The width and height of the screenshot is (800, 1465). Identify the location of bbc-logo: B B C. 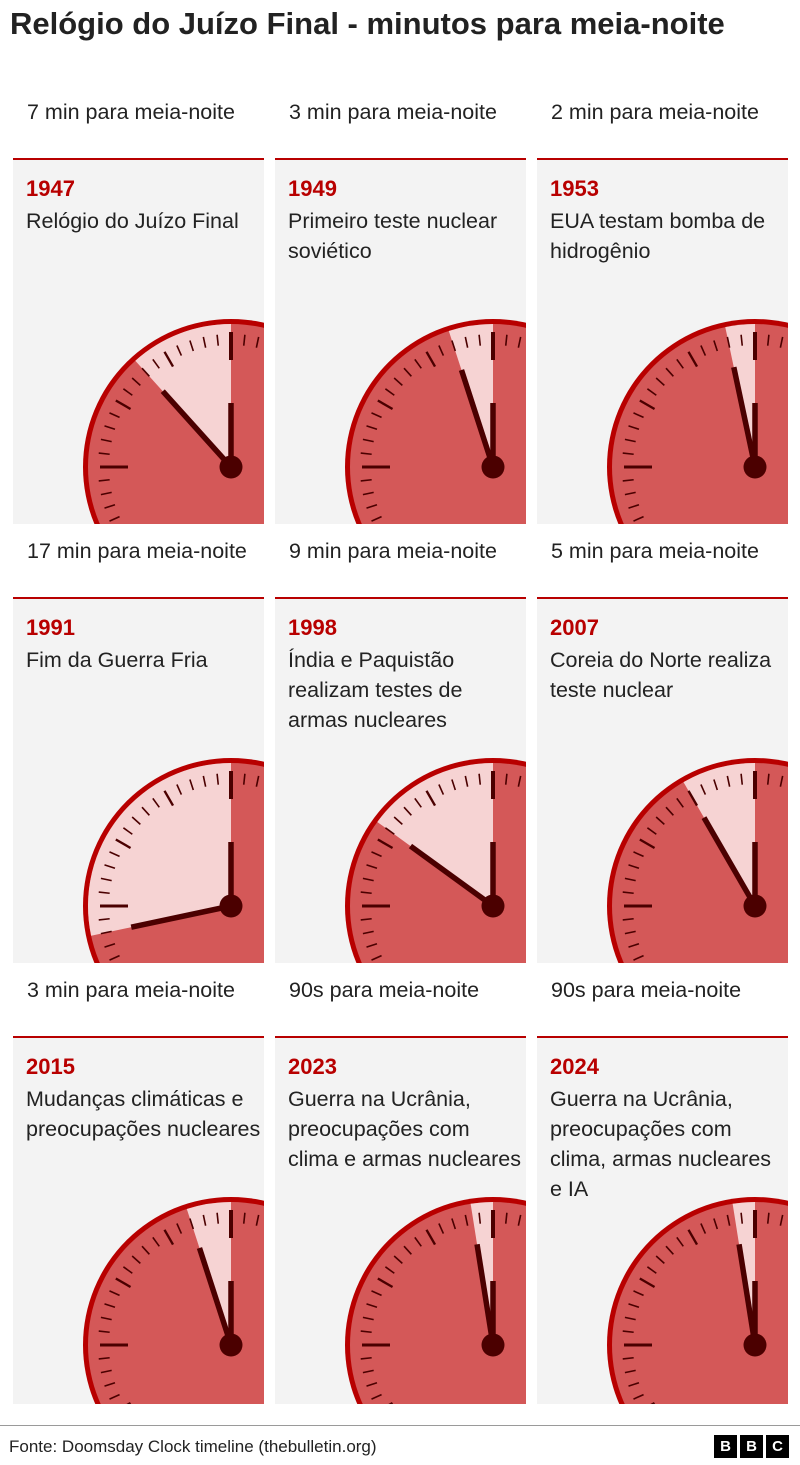
(751, 1446).